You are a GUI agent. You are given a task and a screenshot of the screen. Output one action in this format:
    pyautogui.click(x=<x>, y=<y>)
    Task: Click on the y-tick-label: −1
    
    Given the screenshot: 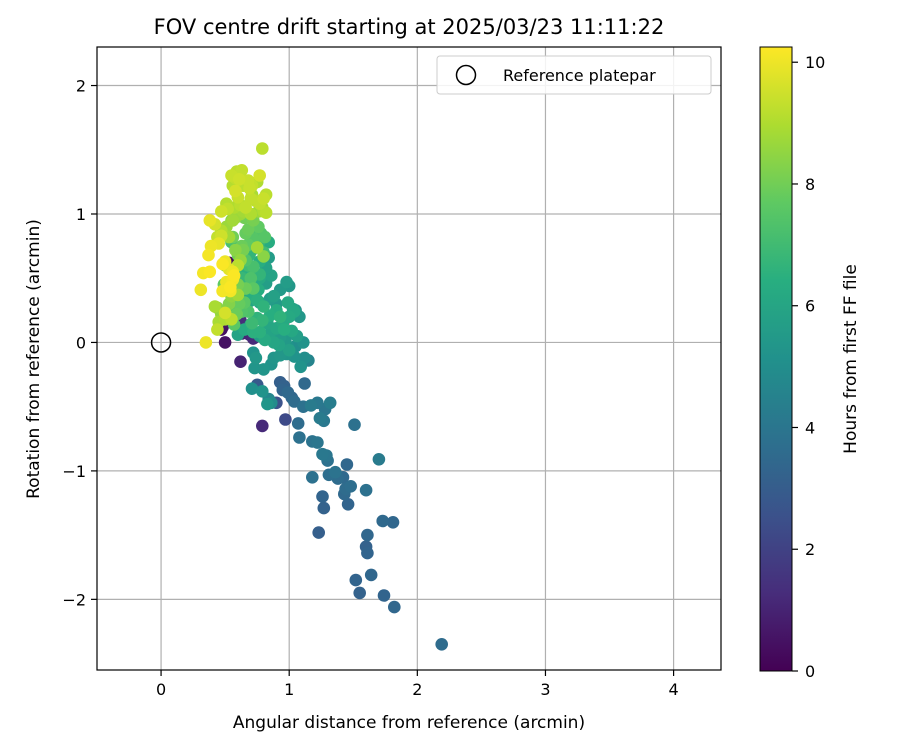 What is the action you would take?
    pyautogui.click(x=74, y=471)
    